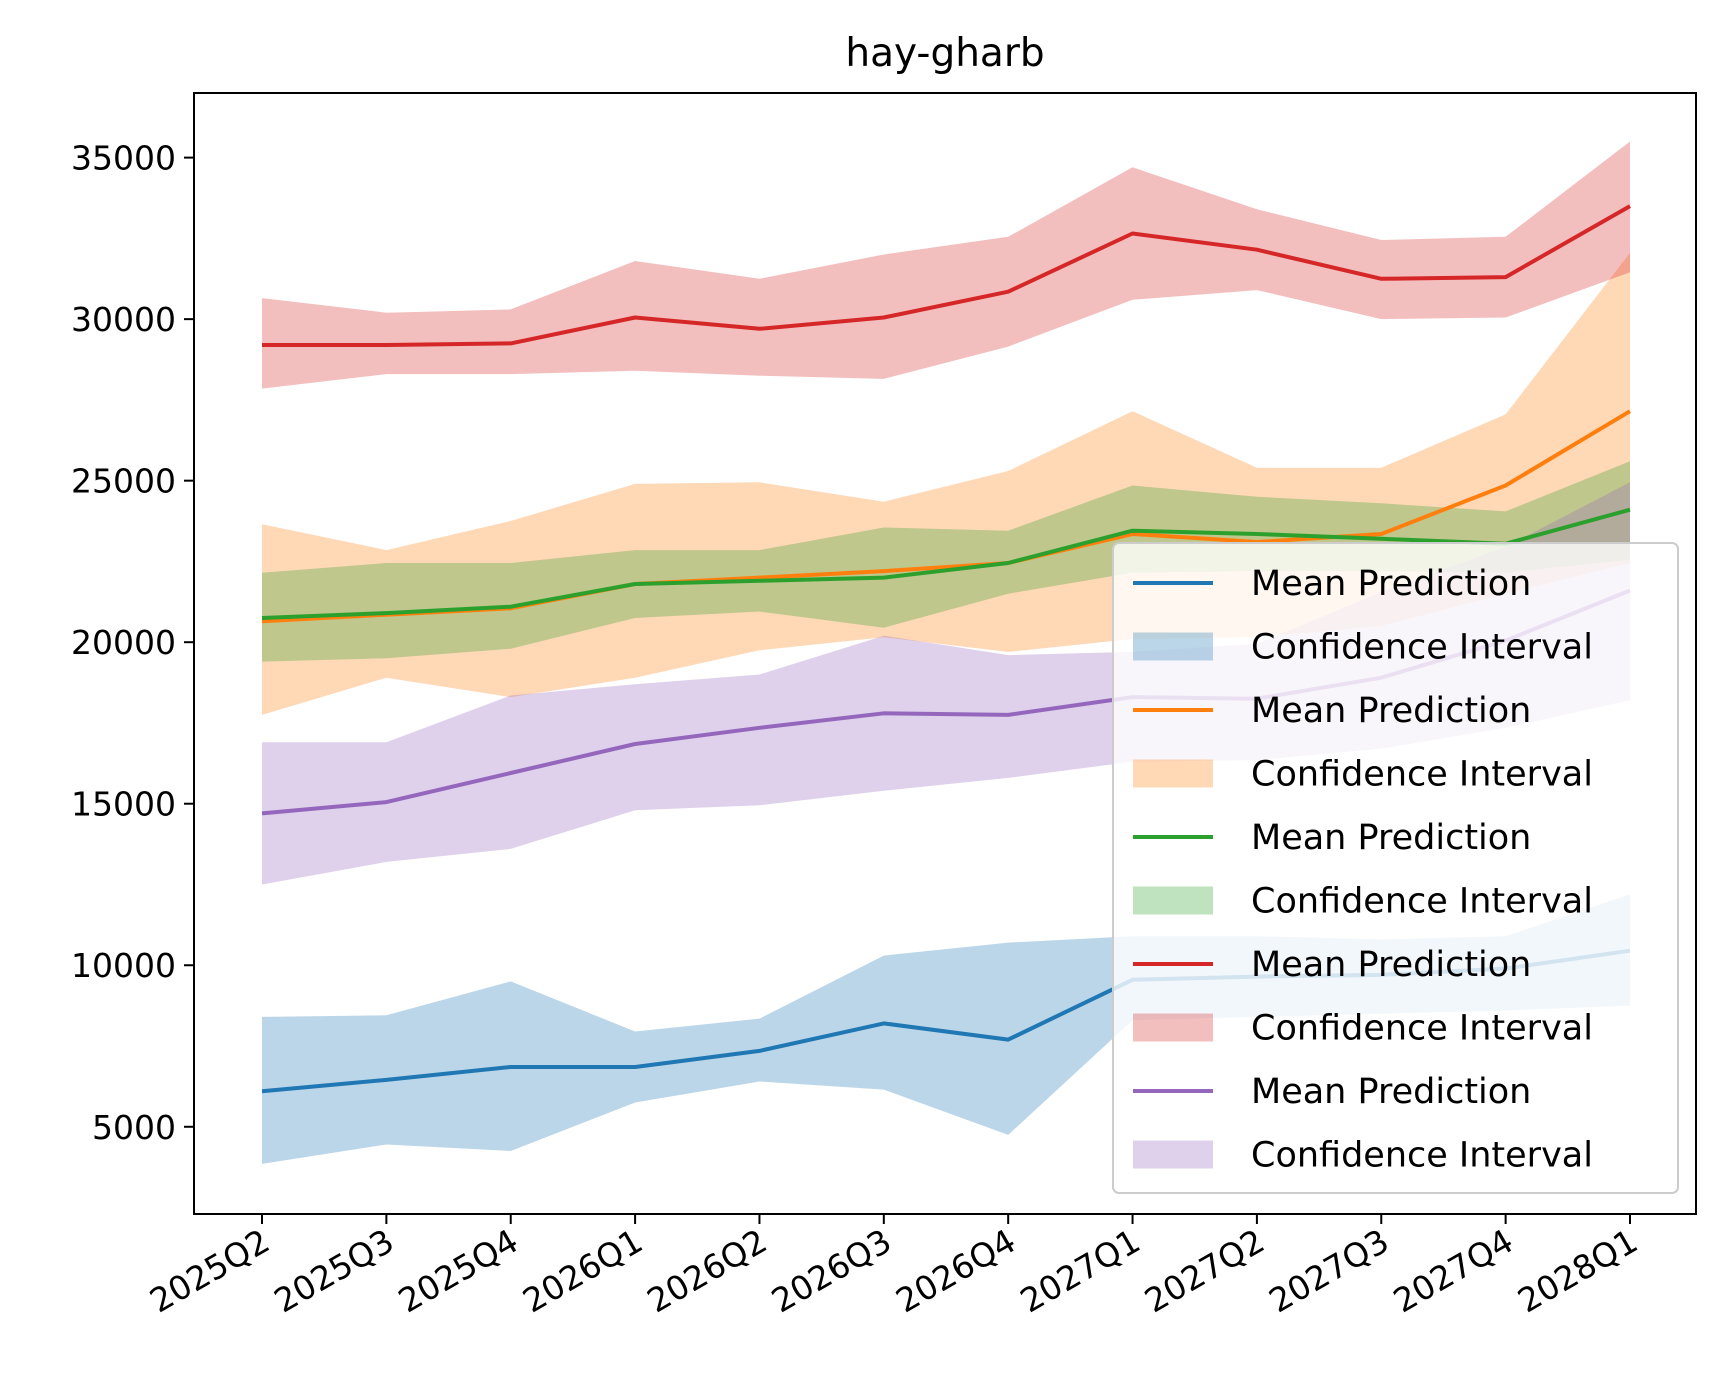 Image resolution: width=1724 pixels, height=1379 pixels. Describe the element at coordinates (123, 319) in the screenshot. I see `y-tick-label: 30000` at that location.